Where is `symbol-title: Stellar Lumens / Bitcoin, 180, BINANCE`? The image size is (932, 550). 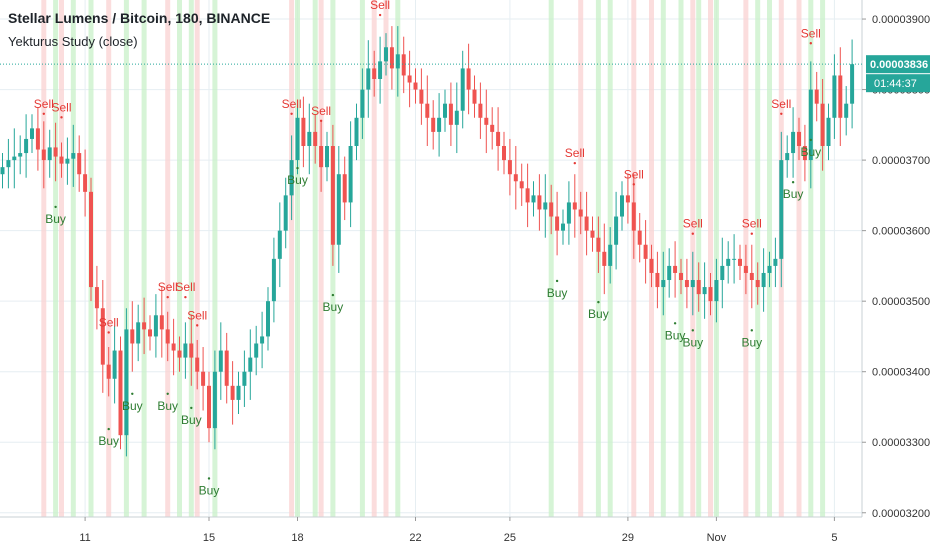 symbol-title: Stellar Lumens / Bitcoin, 180, BINANCE is located at coordinates (139, 18).